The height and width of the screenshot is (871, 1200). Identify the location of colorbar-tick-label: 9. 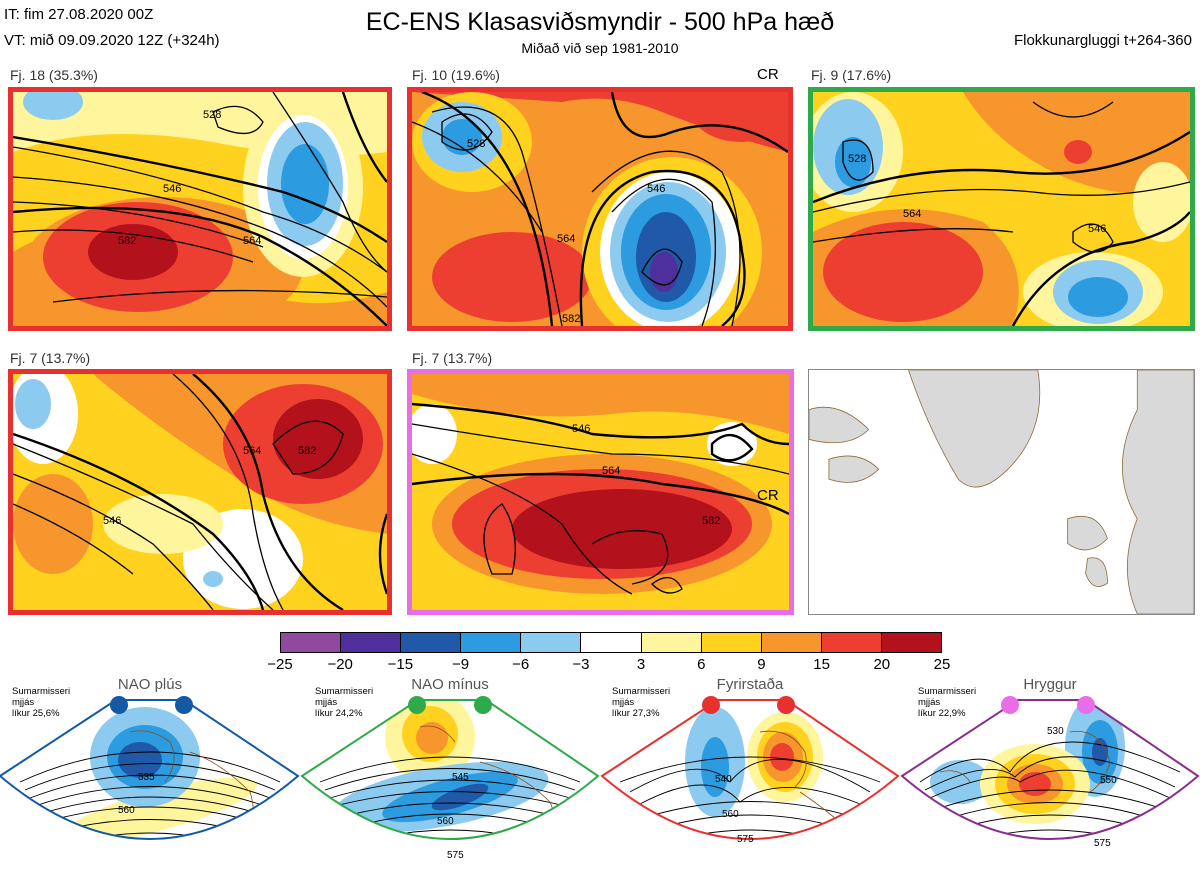
(761, 664).